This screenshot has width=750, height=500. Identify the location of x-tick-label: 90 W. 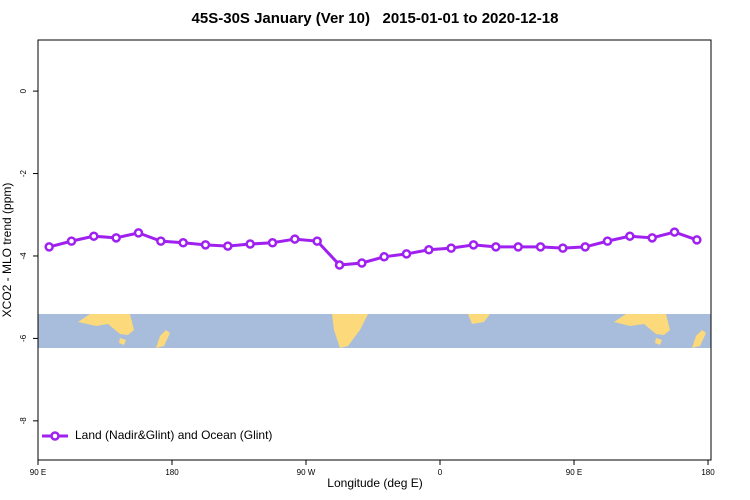
(306, 472).